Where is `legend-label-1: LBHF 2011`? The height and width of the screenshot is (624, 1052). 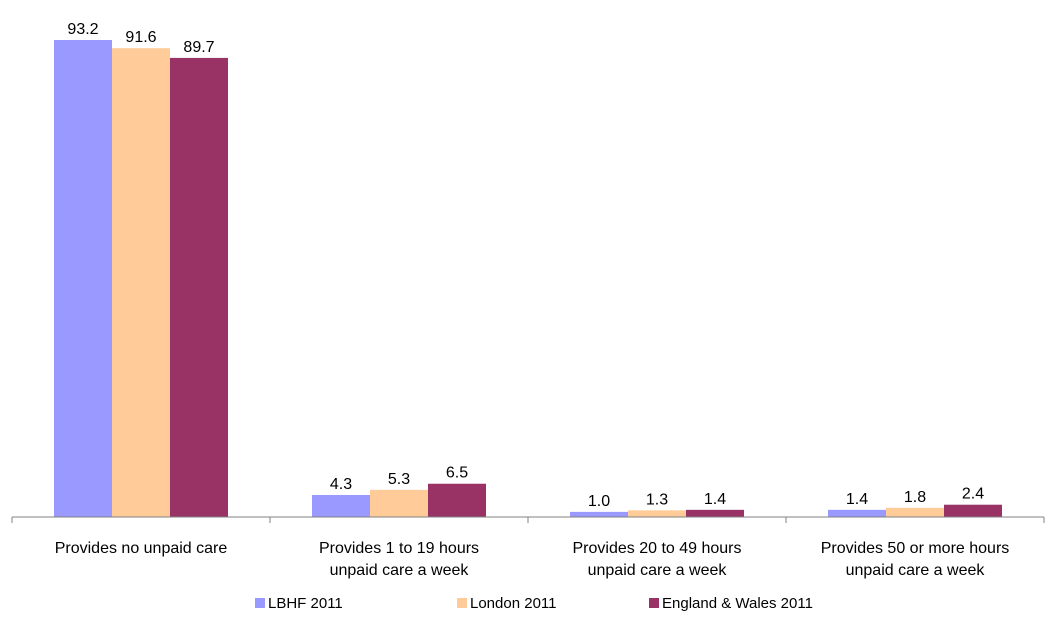
legend-label-1: LBHF 2011 is located at coordinates (305, 603).